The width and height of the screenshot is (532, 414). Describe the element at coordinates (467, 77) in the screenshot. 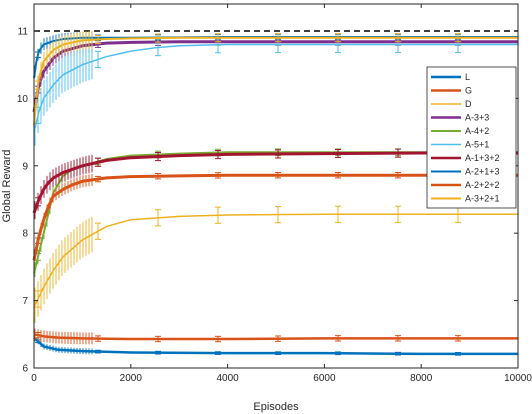

I see `legend-entry: L` at that location.